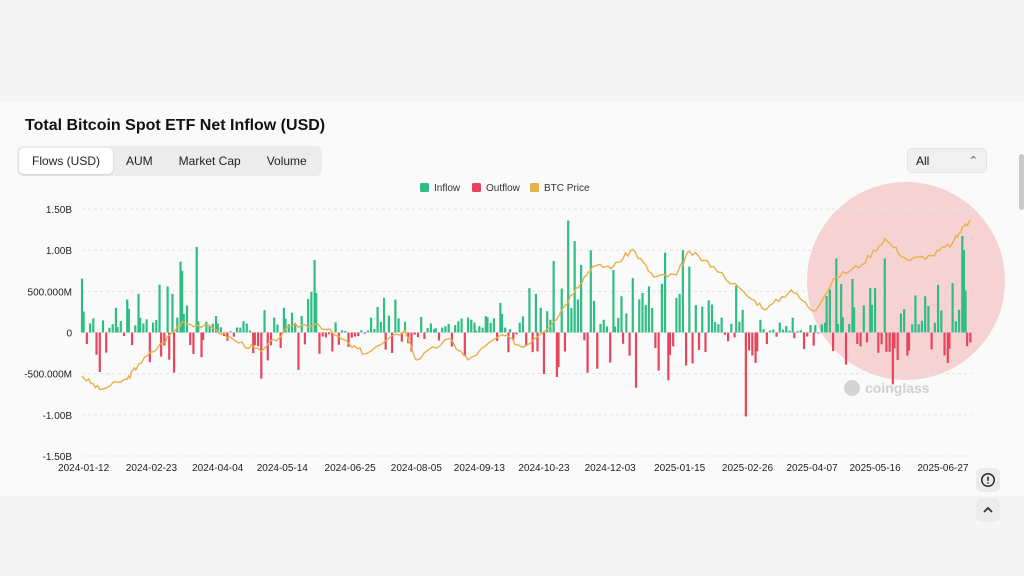  What do you see at coordinates (988, 480) in the screenshot?
I see `feedback-button` at bounding box center [988, 480].